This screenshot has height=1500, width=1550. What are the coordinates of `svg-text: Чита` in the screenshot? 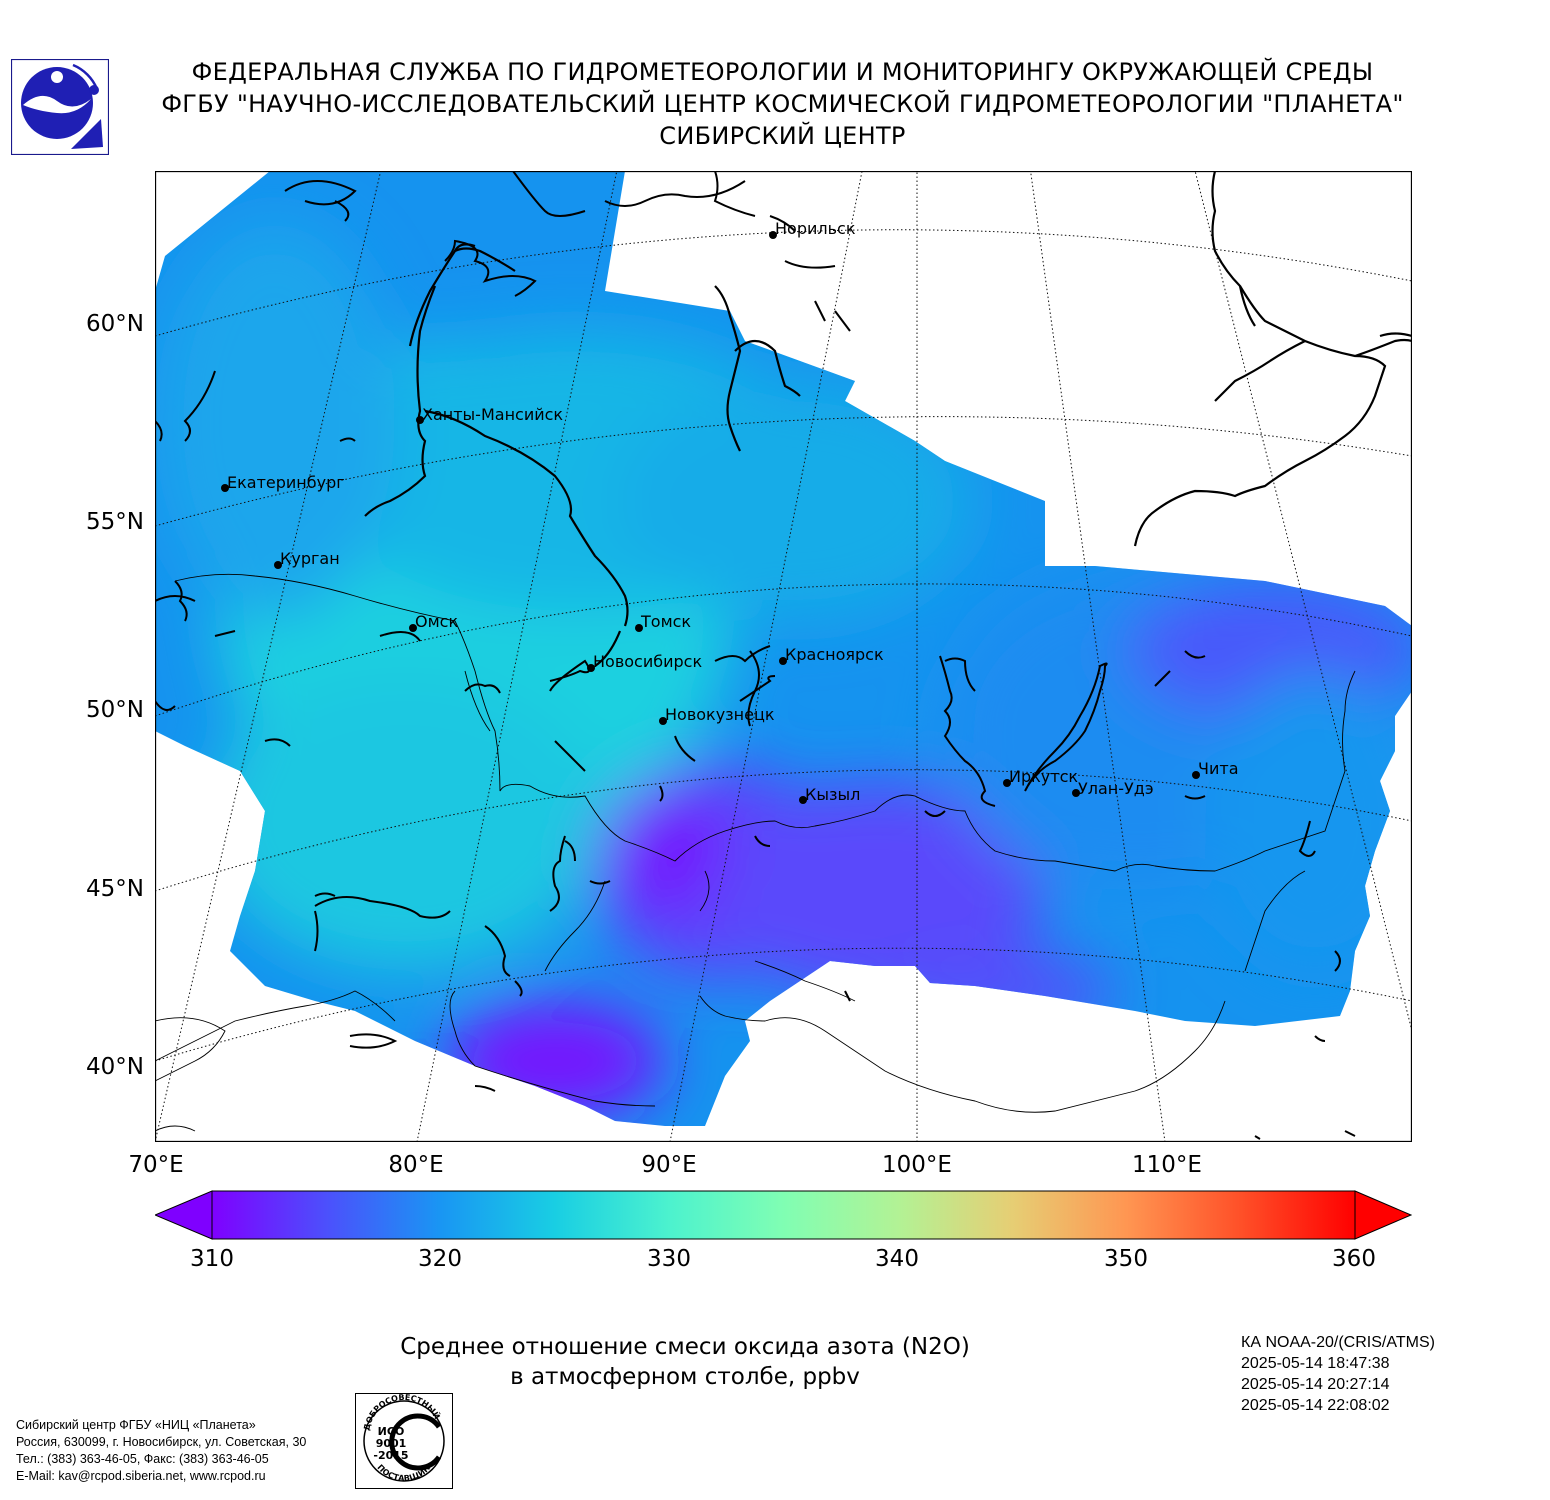 It's located at (1218, 768).